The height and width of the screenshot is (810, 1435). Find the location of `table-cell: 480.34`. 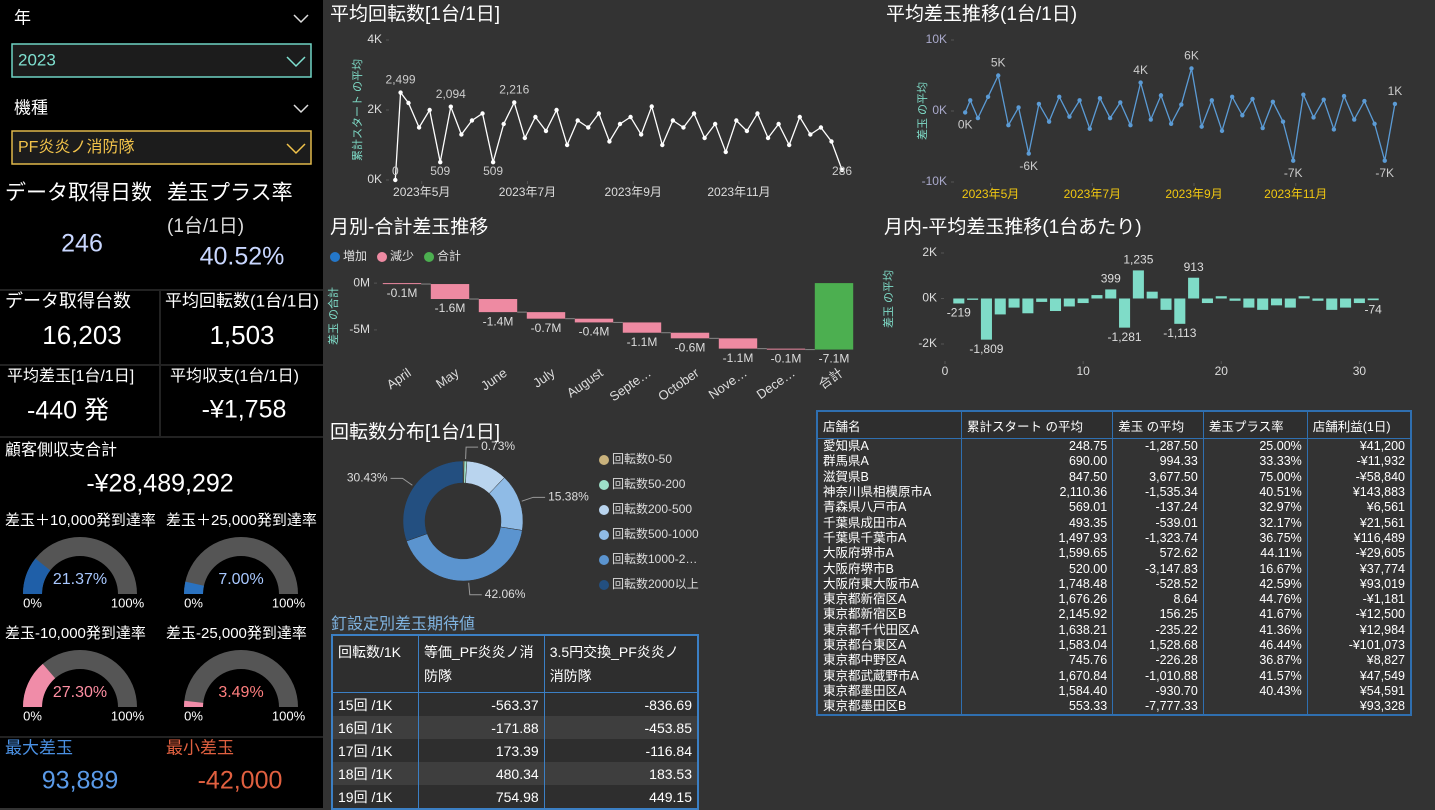

table-cell: 480.34 is located at coordinates (481, 773).